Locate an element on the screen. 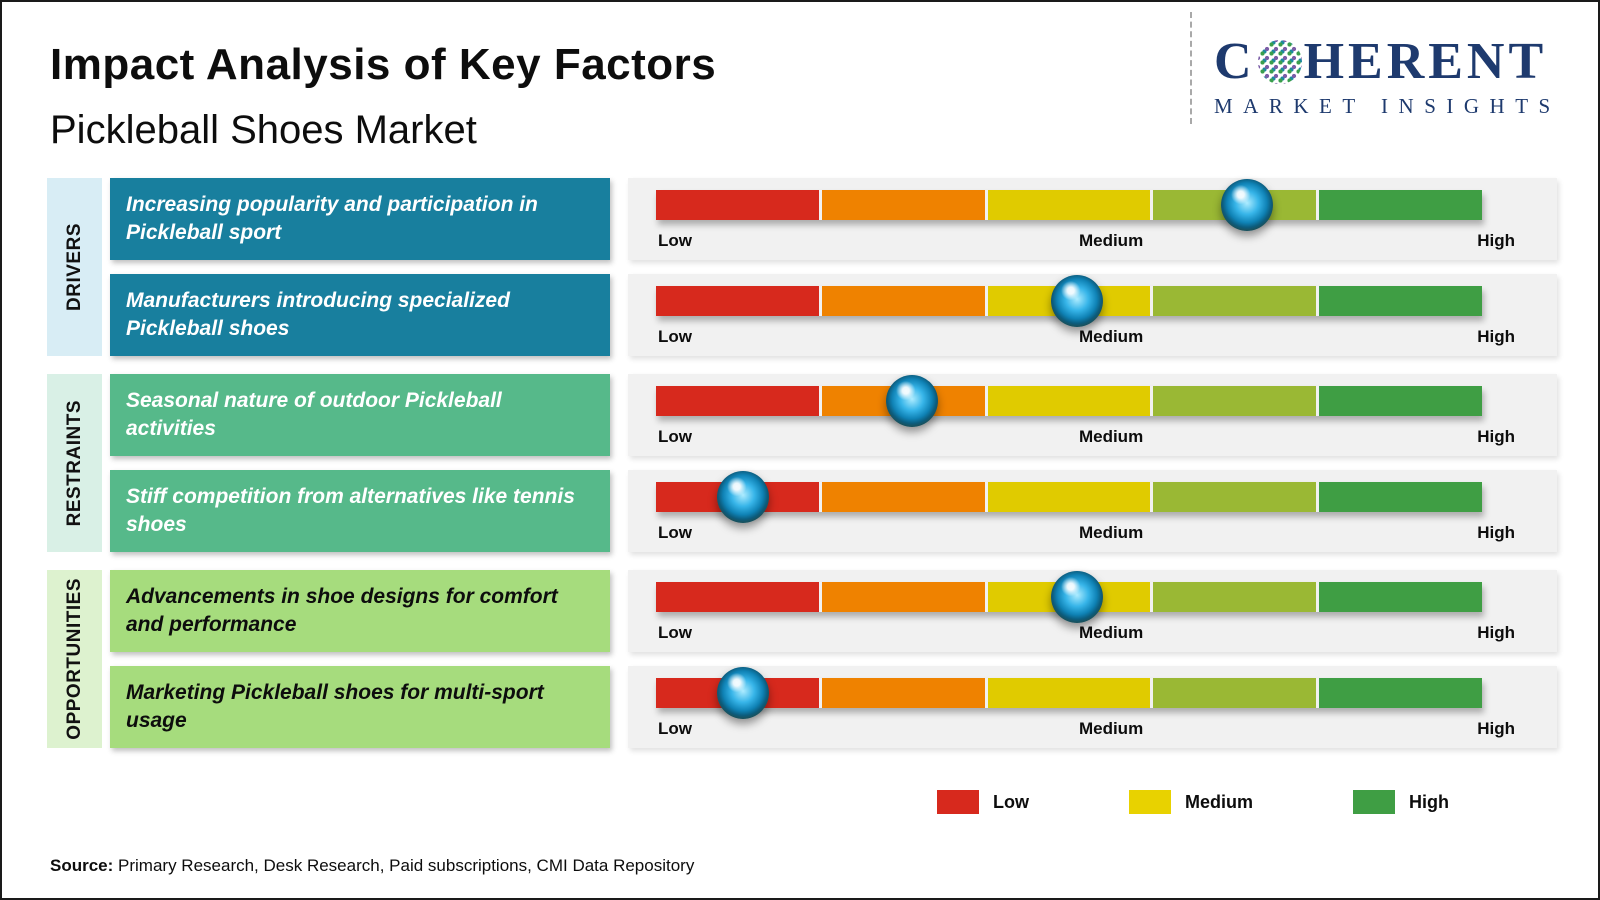 This screenshot has width=1600, height=900. legend-swatch-high is located at coordinates (1374, 802).